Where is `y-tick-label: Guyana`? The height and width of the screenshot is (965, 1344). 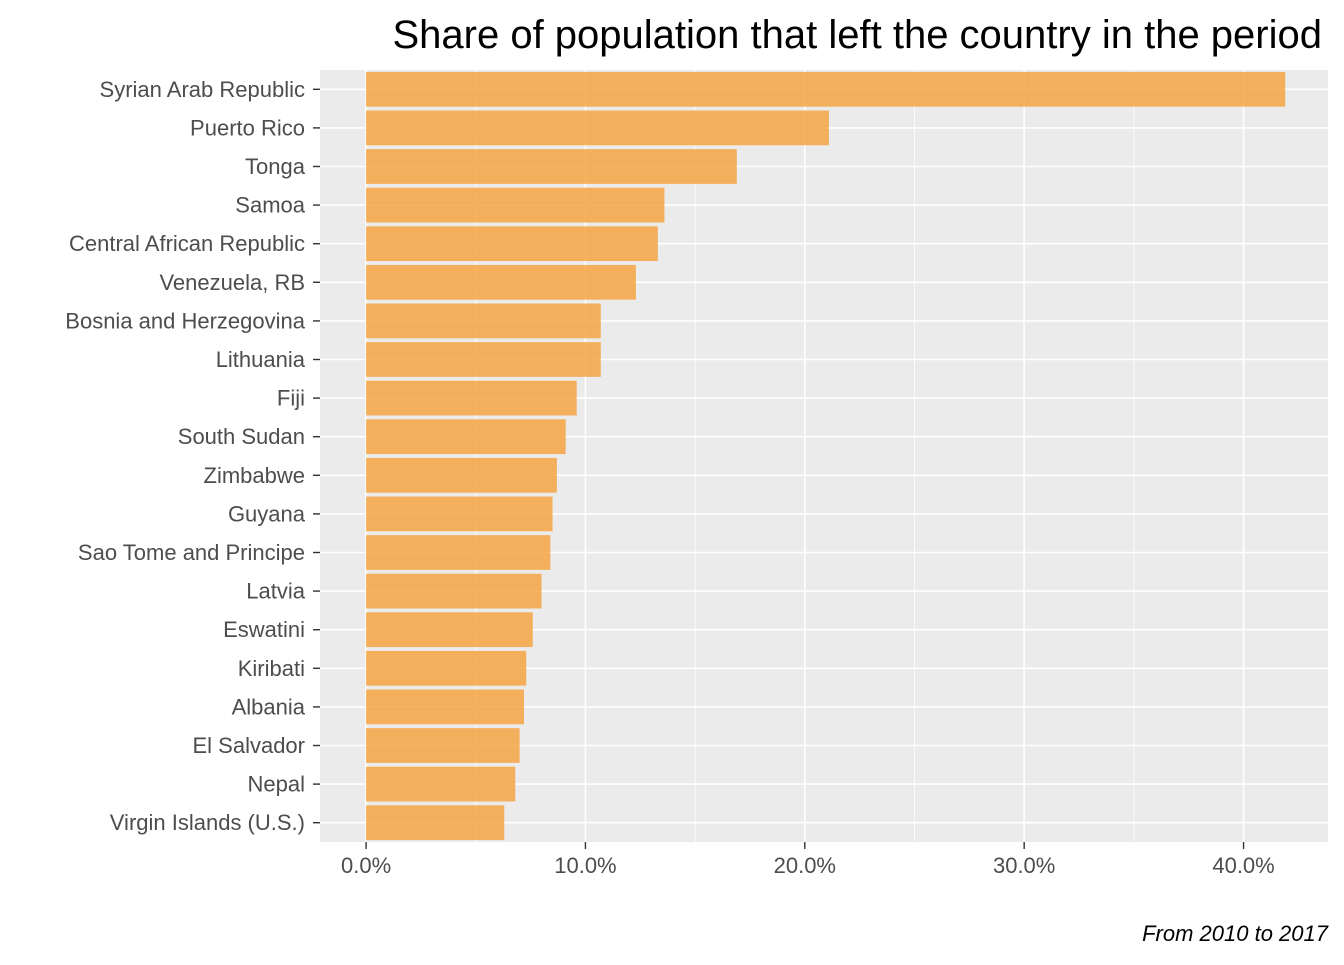 y-tick-label: Guyana is located at coordinates (267, 513).